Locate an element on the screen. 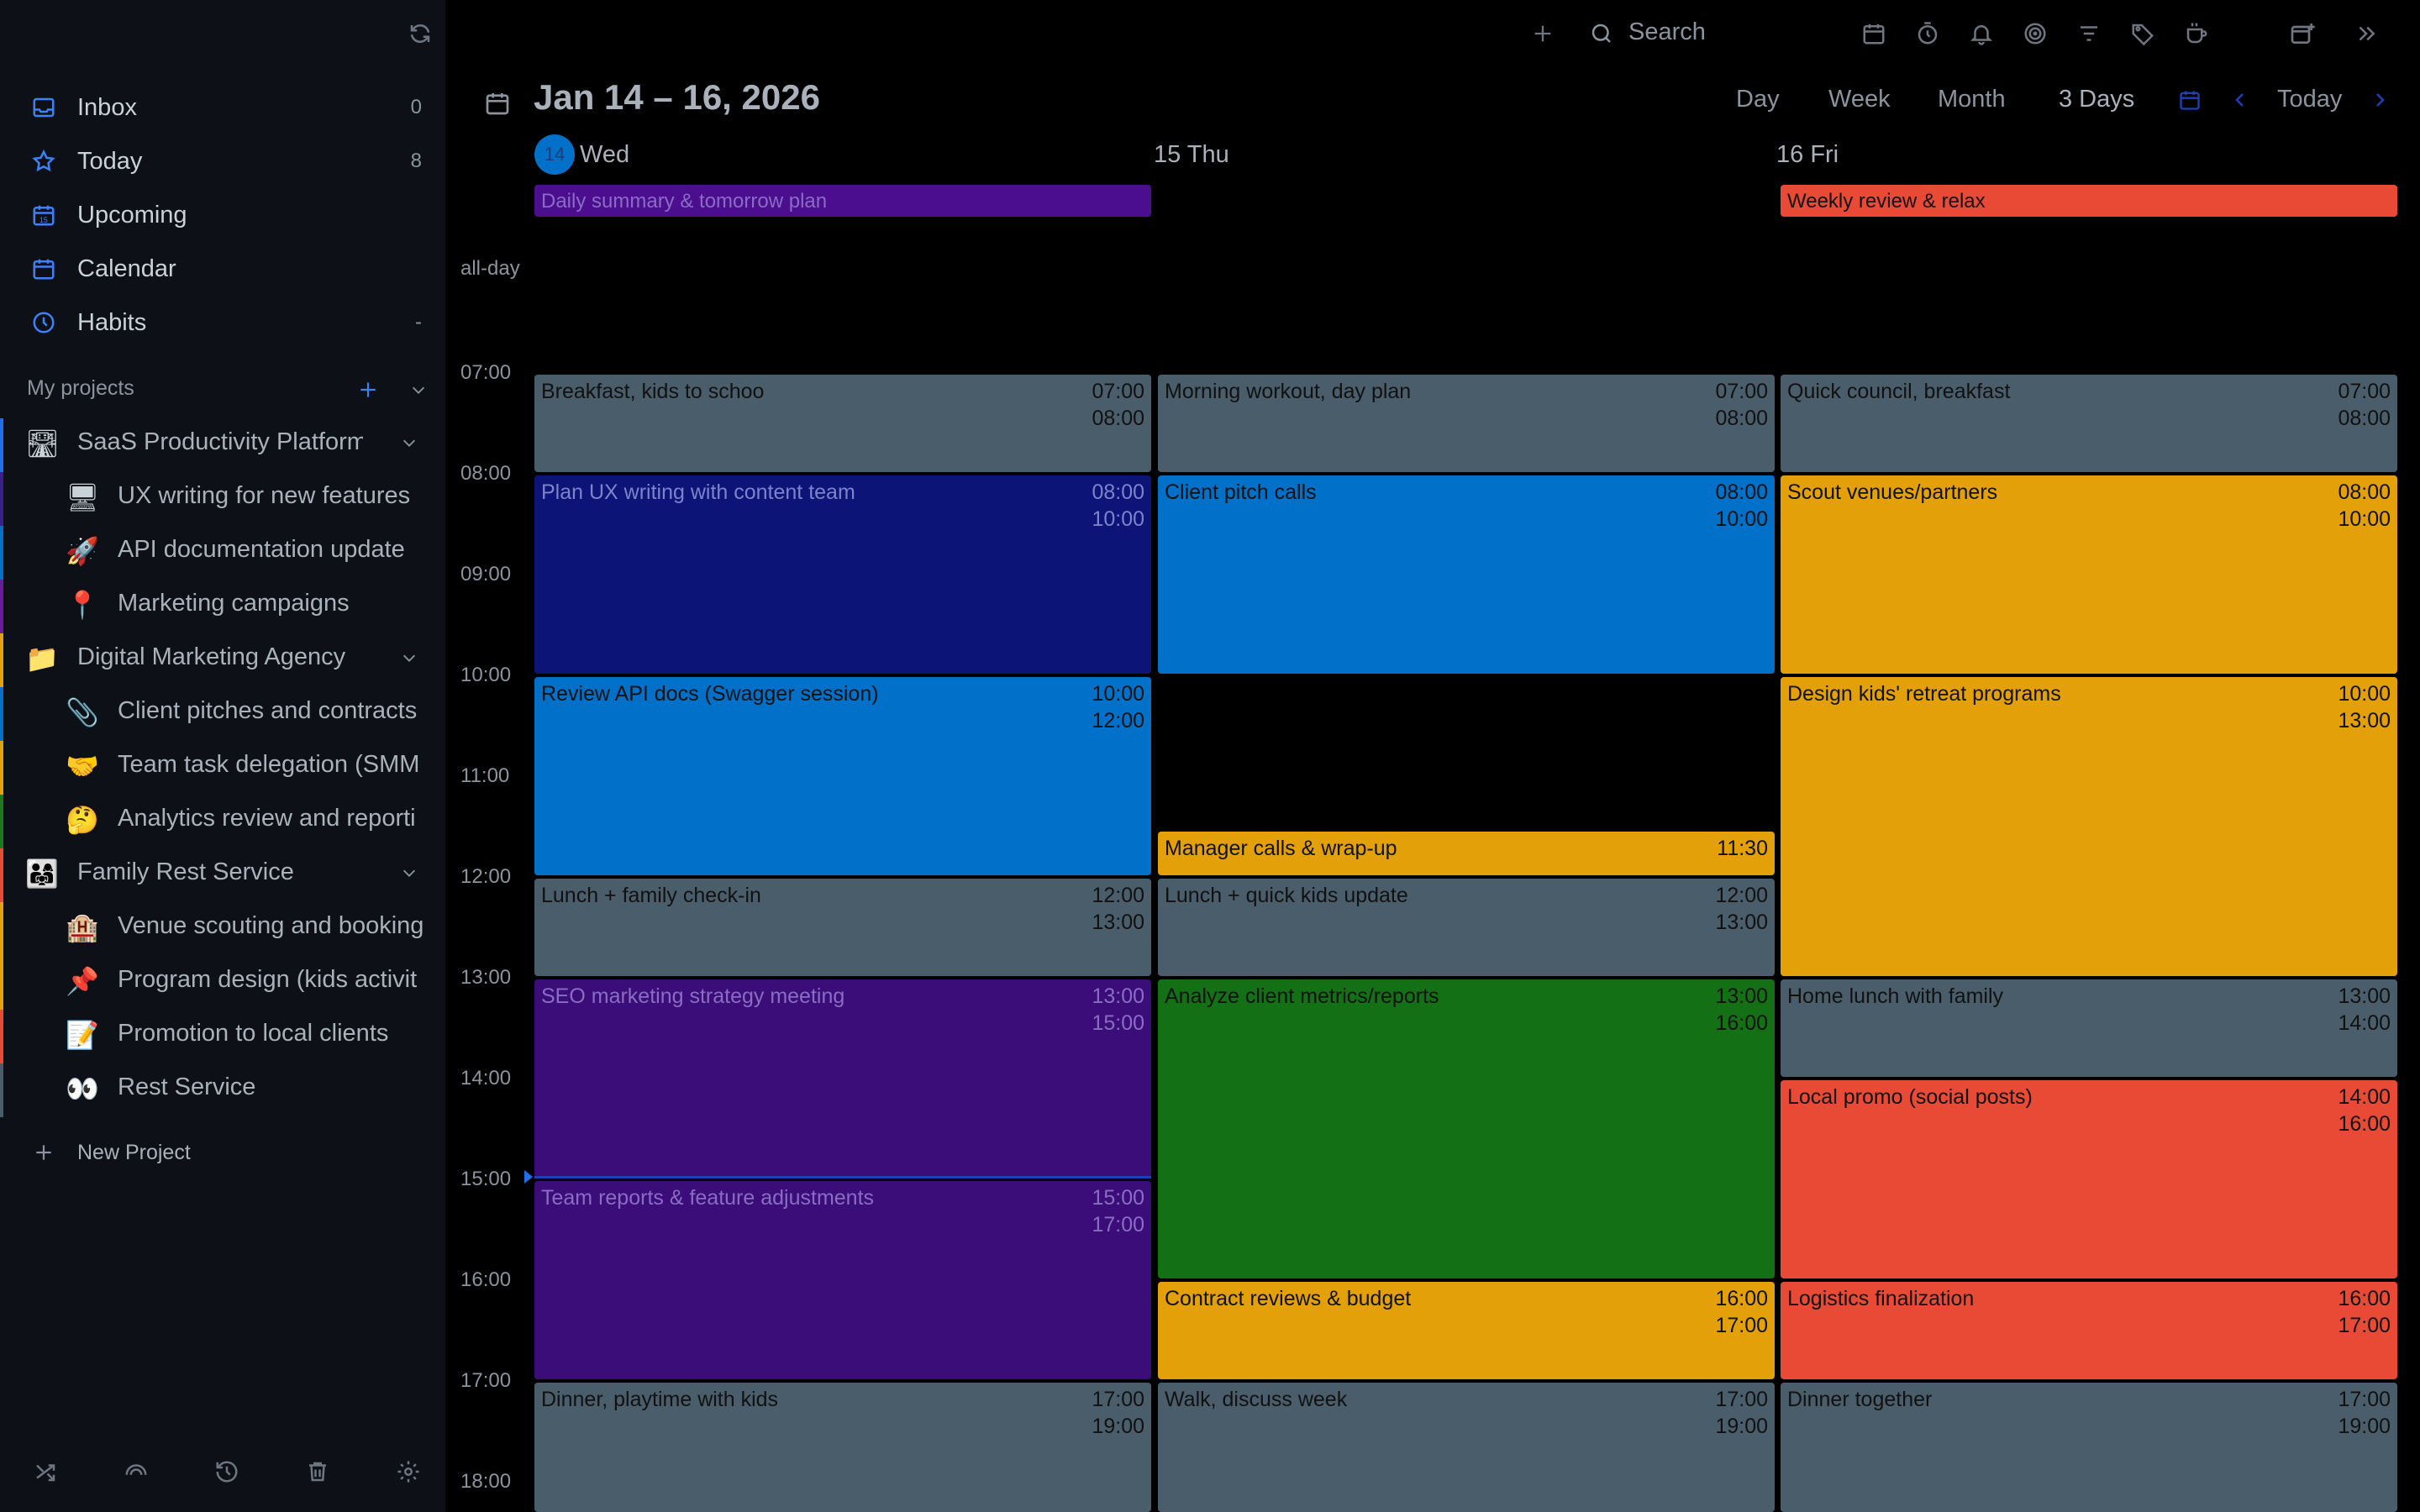 Image resolution: width=2420 pixels, height=1512 pixels. calendar-event: Scout venues/partners 08:00 10:00 is located at coordinates (2089, 574).